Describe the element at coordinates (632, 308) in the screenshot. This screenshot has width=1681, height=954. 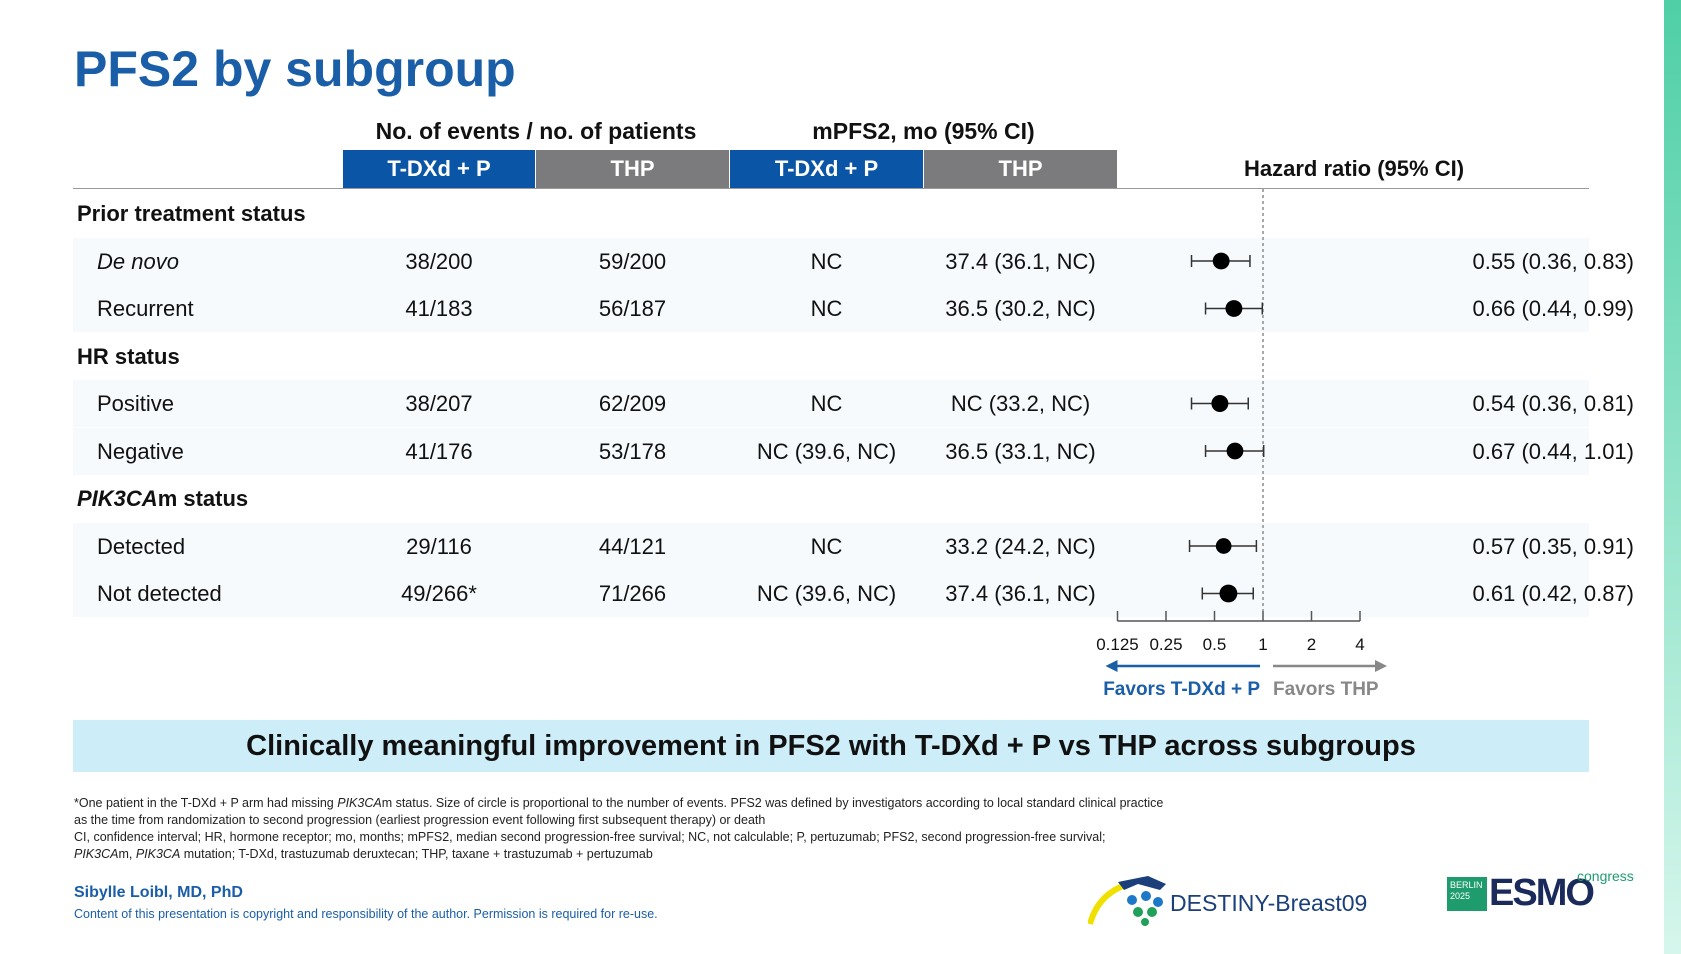
I see `events-thp: 56/187` at that location.